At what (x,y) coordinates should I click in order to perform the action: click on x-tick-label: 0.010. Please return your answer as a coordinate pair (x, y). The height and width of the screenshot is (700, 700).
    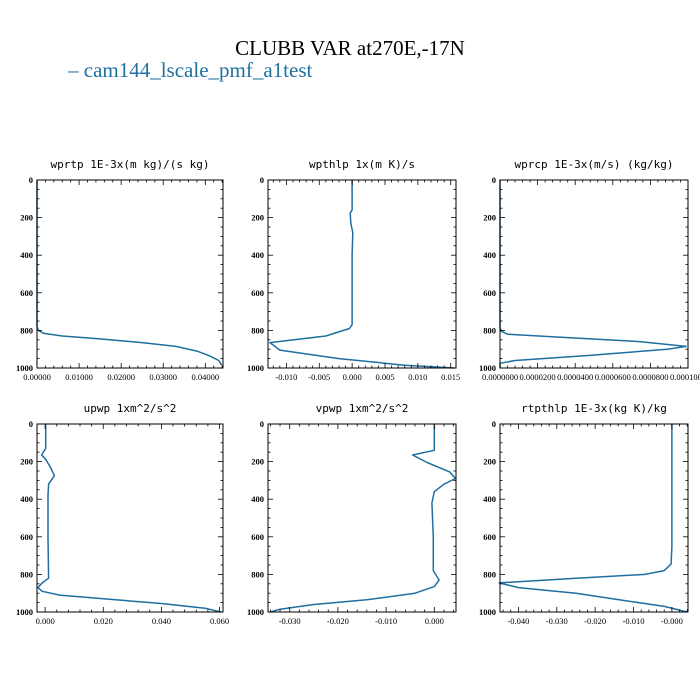
    Looking at the image, I should click on (417, 377).